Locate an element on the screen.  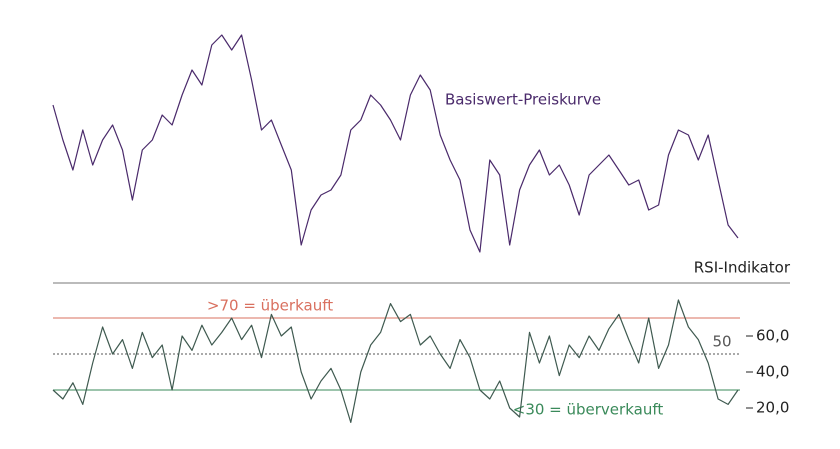
reference-label: >70 = überkauft is located at coordinates (270, 306).